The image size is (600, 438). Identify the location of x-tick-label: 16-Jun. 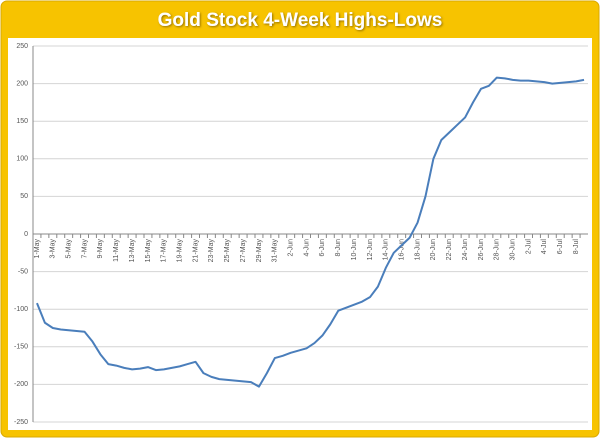
(402, 250).